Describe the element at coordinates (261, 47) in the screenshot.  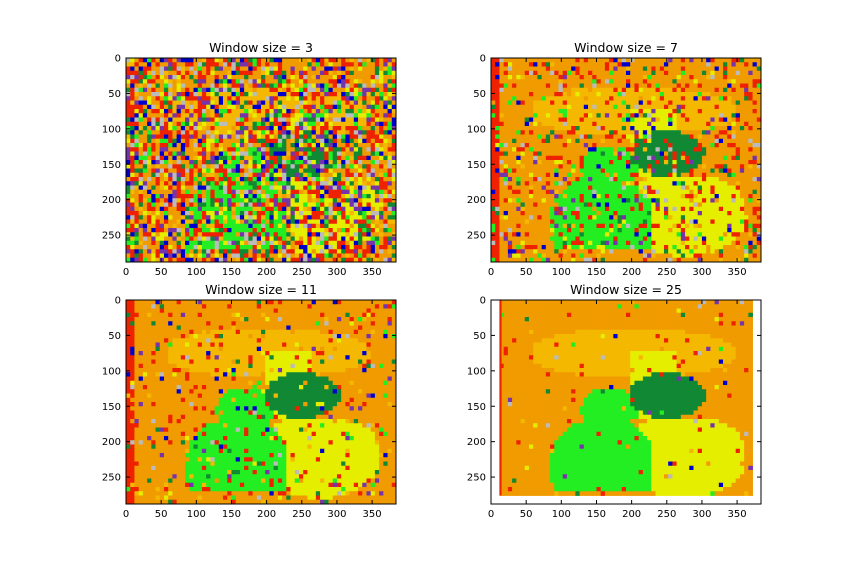
I see `subplot-title: Window size = 3` at that location.